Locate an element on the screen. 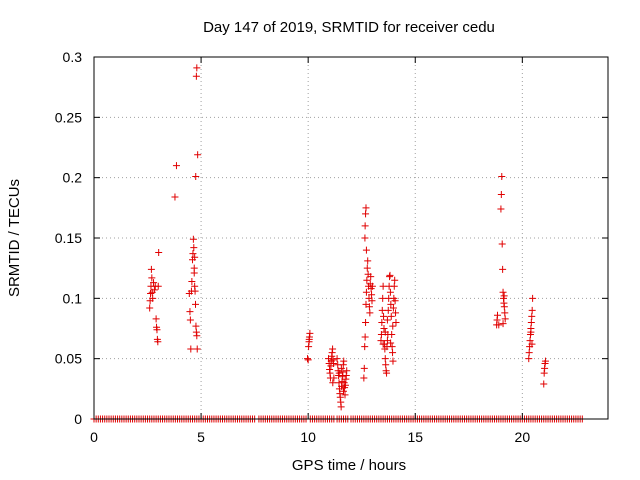 The width and height of the screenshot is (640, 480). y-tick-label: 0.15 is located at coordinates (68, 238).